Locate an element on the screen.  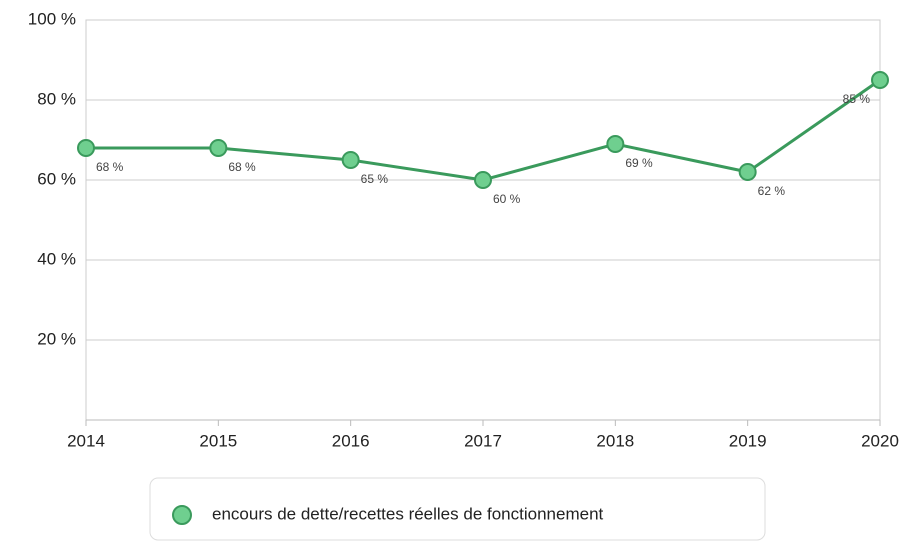
value-label: 60 % is located at coordinates (507, 199).